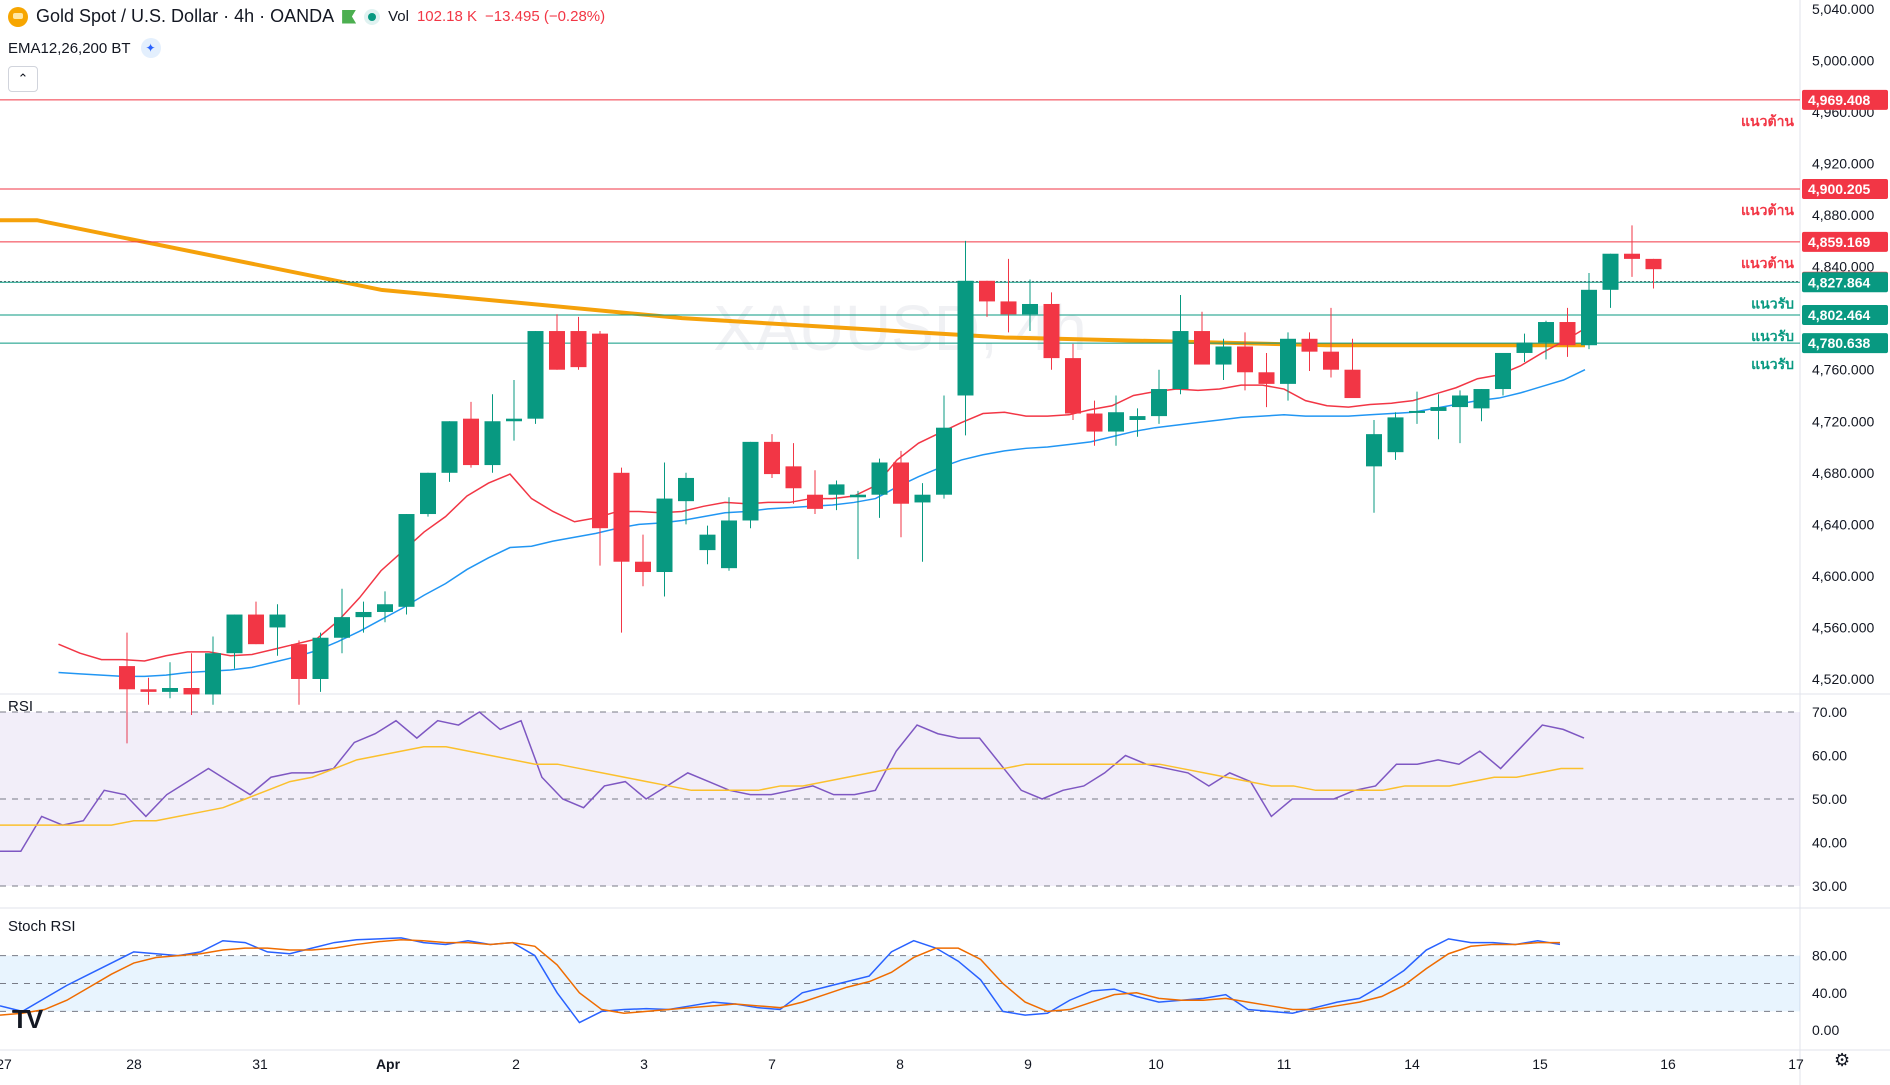  Describe the element at coordinates (1829, 956) in the screenshot. I see `stoch-tick-label: 80.00` at that location.